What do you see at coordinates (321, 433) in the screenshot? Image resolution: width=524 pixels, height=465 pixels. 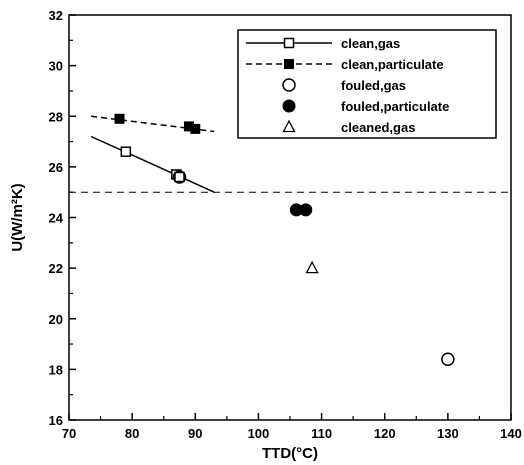 I see `x-tick-label: 110` at bounding box center [321, 433].